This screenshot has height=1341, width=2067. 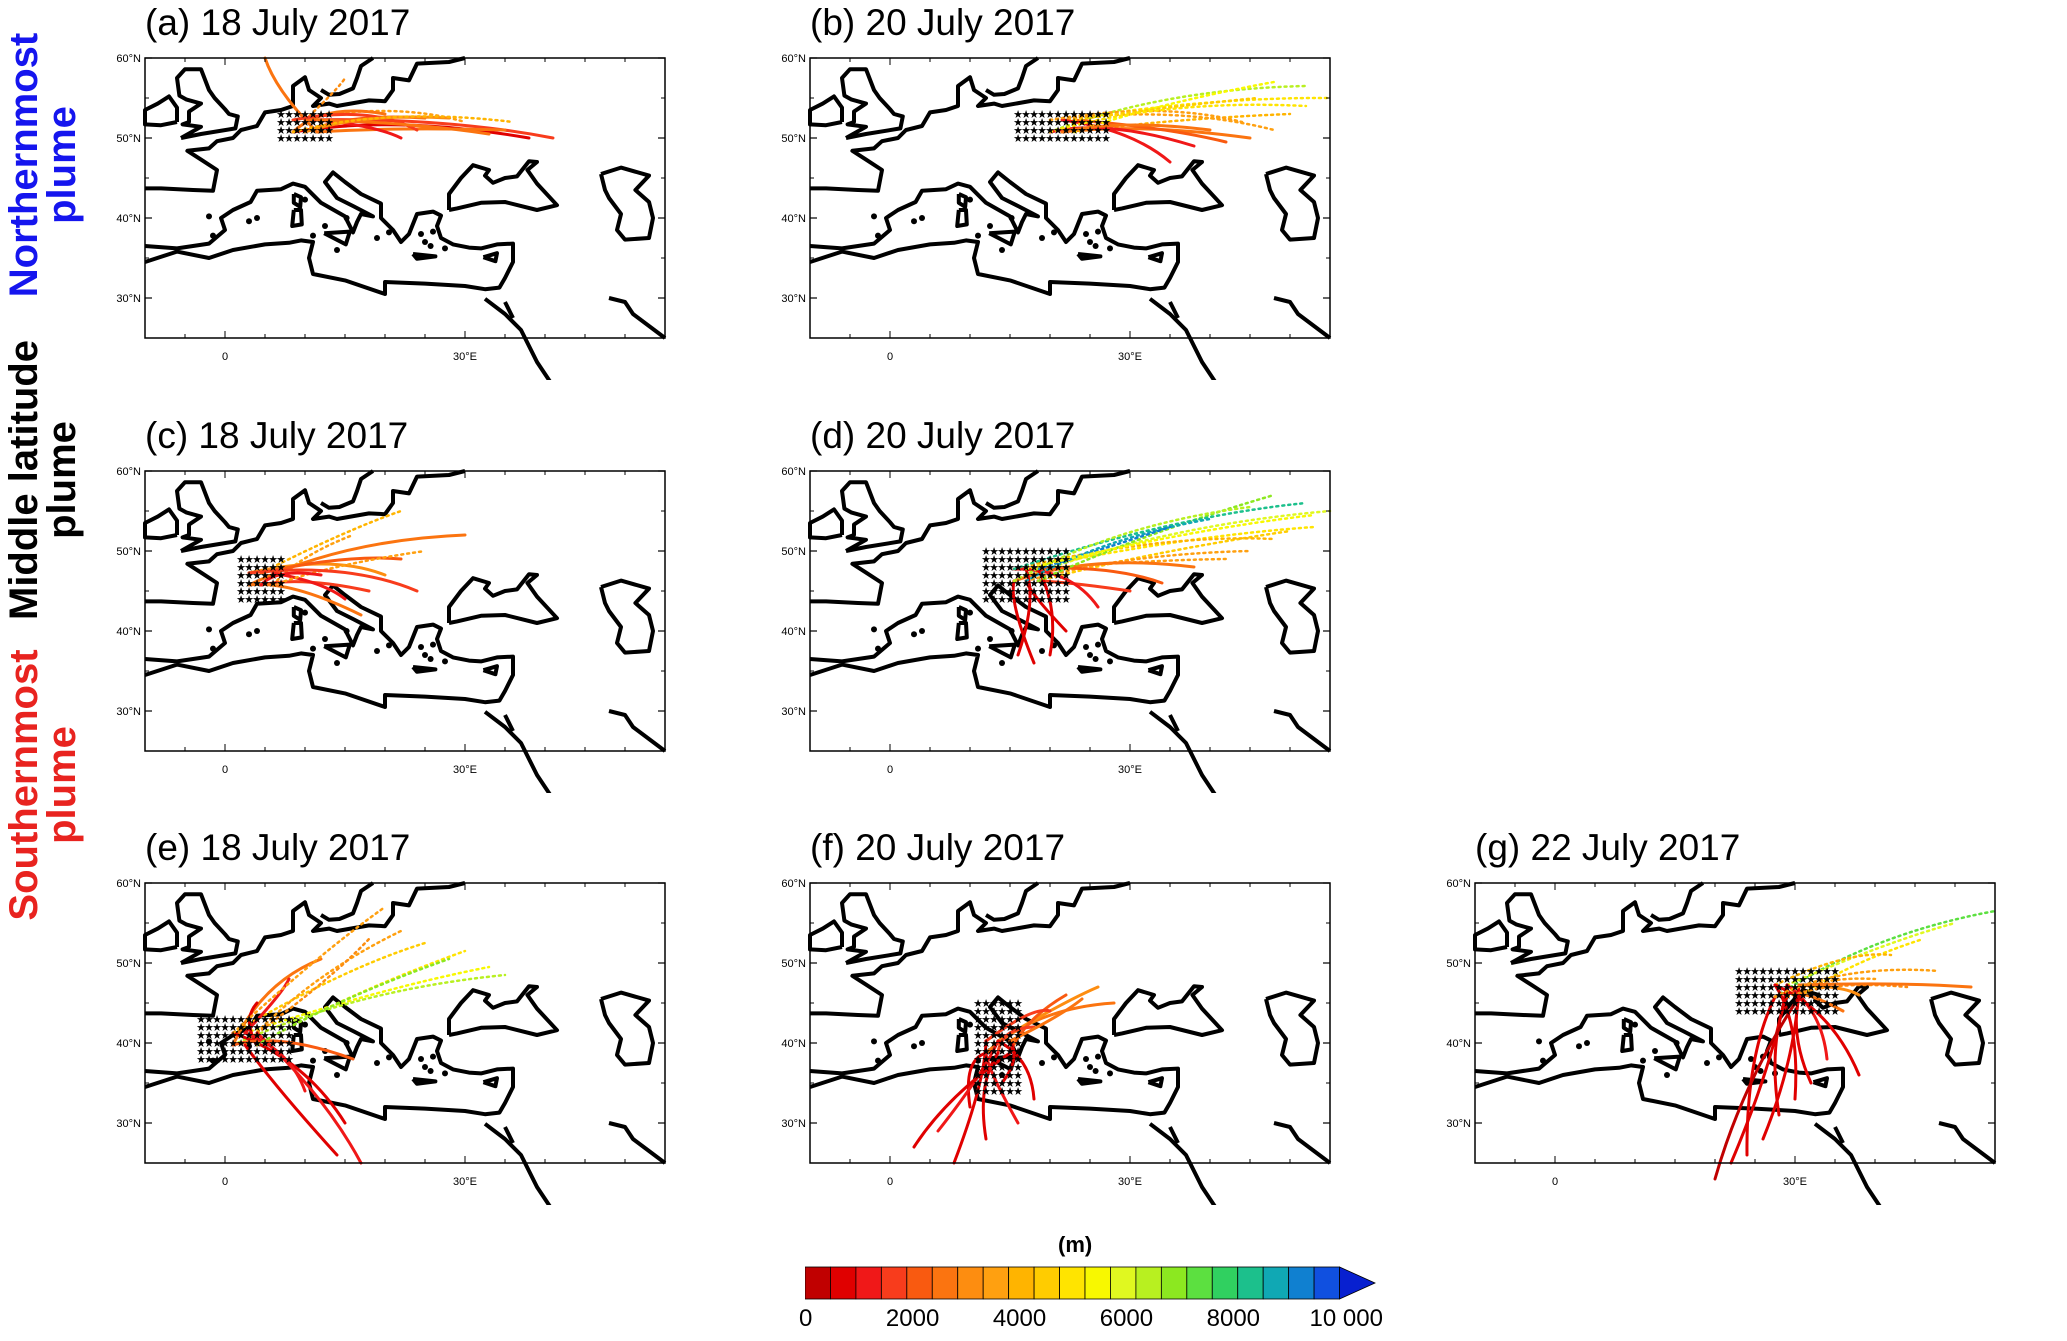 What do you see at coordinates (793, 219) in the screenshot?
I see `lat-tick-label: 40°N` at bounding box center [793, 219].